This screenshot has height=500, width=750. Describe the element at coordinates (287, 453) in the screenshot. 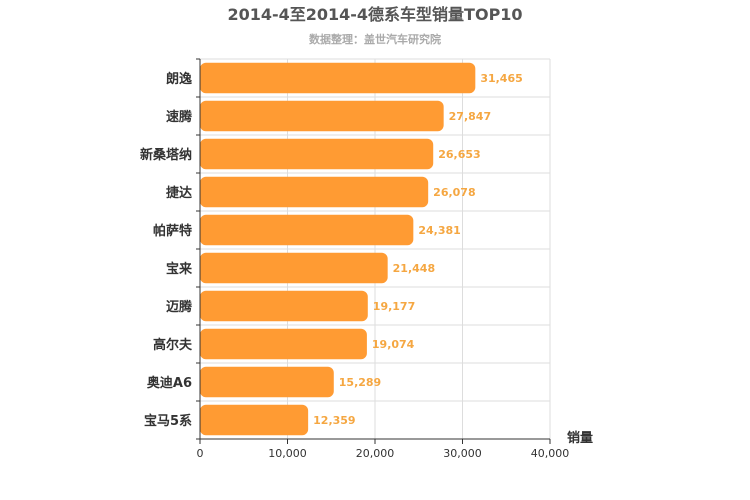

I see `x-tick-label: 10,000` at that location.